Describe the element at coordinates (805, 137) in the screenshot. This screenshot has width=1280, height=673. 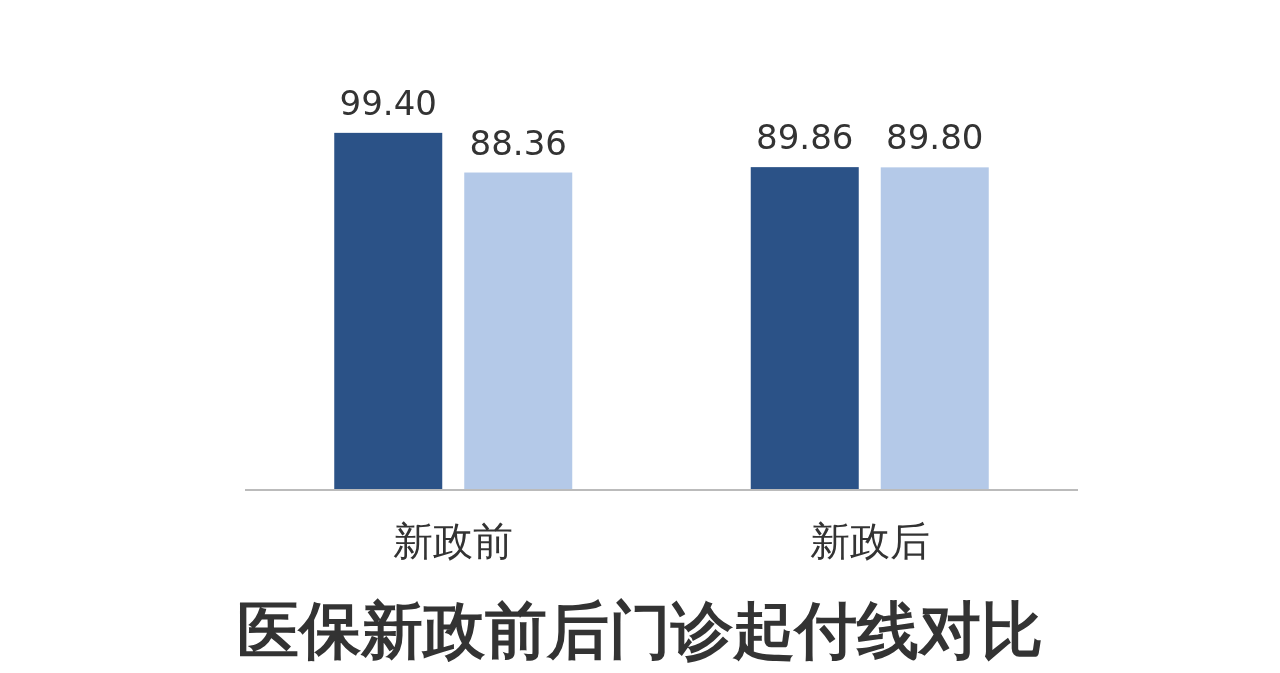
I see `data-label: 89.86` at that location.